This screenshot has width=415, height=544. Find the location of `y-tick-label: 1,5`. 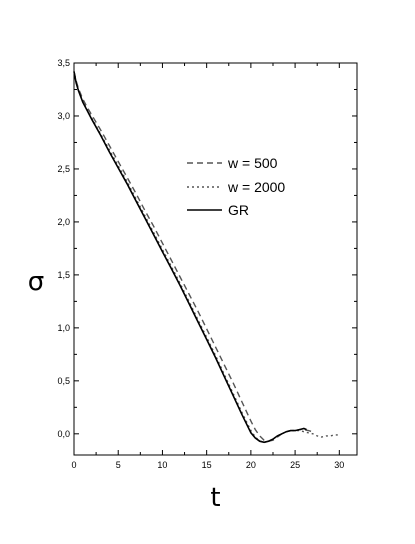

y-tick-label: 1,5 is located at coordinates (63, 275).